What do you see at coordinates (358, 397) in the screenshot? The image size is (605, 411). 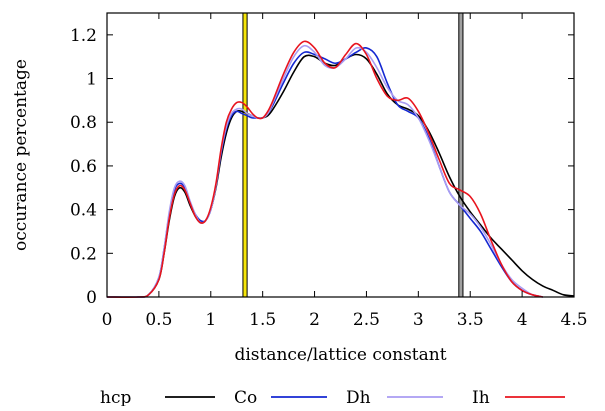 I see `legend-label: Dh` at bounding box center [358, 397].